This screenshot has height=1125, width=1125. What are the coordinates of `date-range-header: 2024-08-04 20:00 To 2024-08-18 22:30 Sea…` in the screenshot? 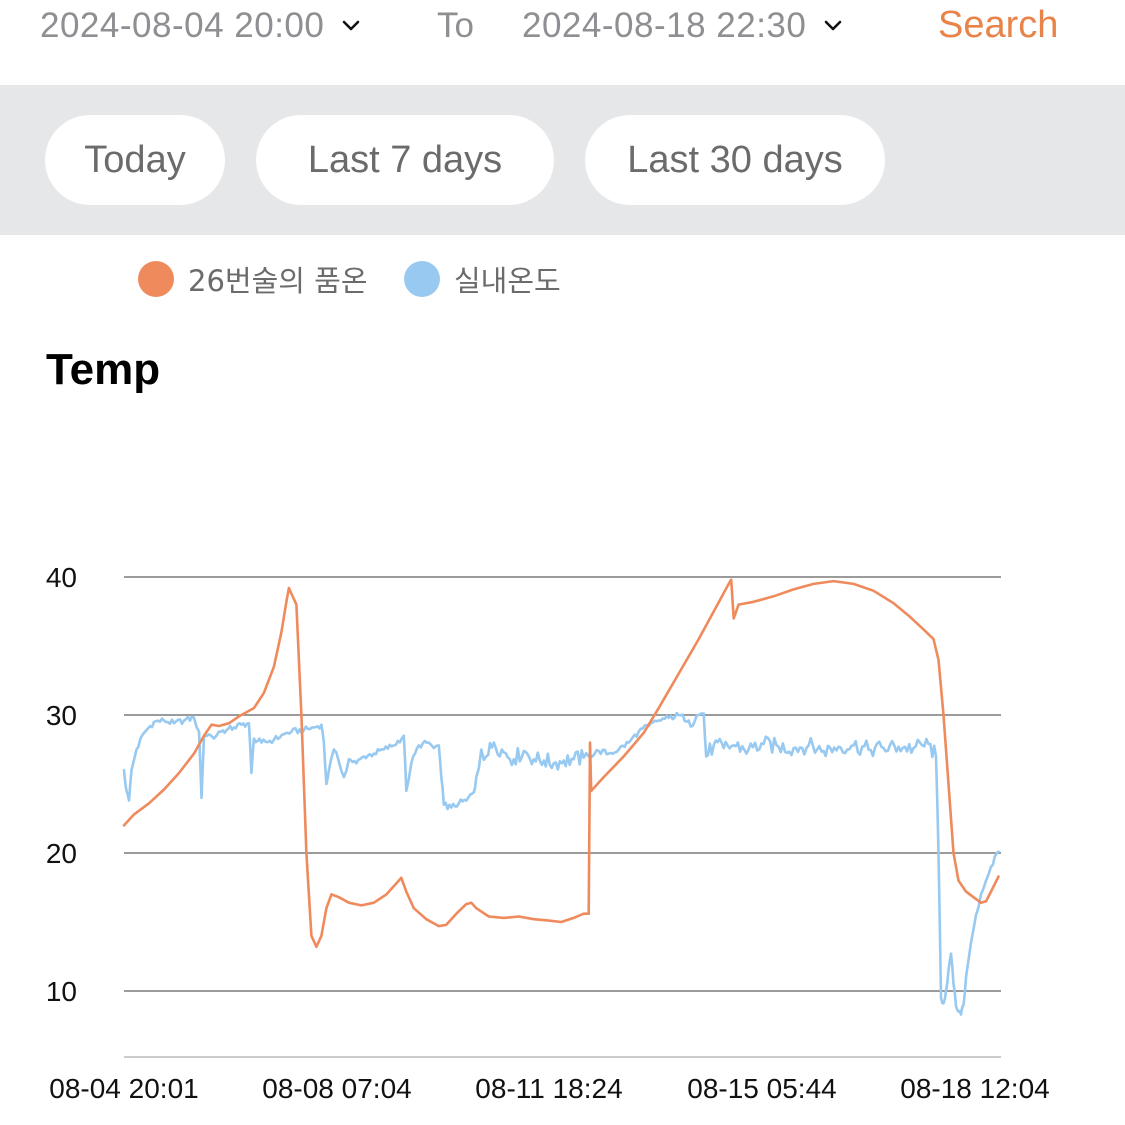 It's located at (562, 42).